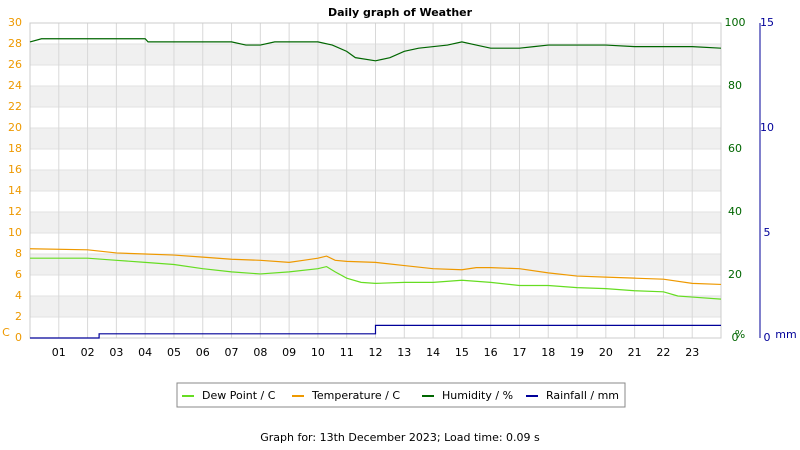 Image resolution: width=800 pixels, height=450 pixels. I want to click on y2-tick-label: 100, so click(735, 22).